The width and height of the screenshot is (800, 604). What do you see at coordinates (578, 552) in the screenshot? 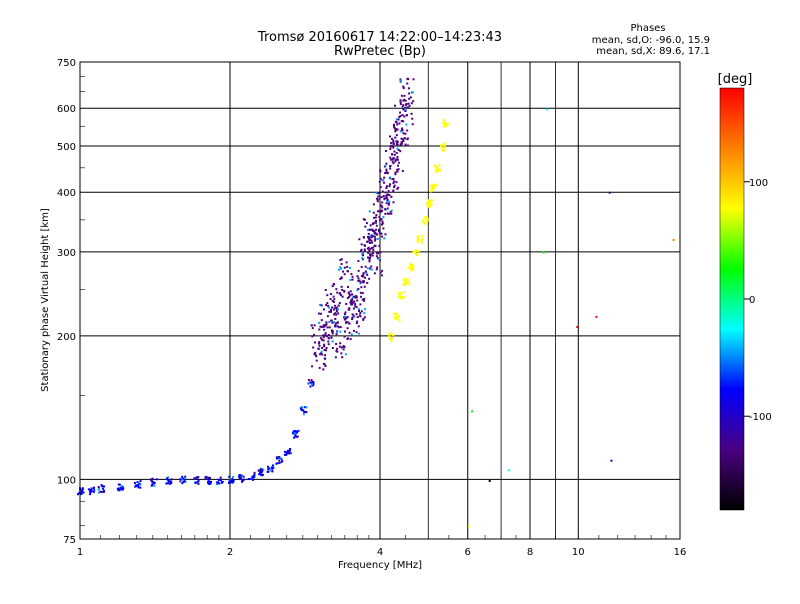
I see `x-tick-label: 10` at bounding box center [578, 552].